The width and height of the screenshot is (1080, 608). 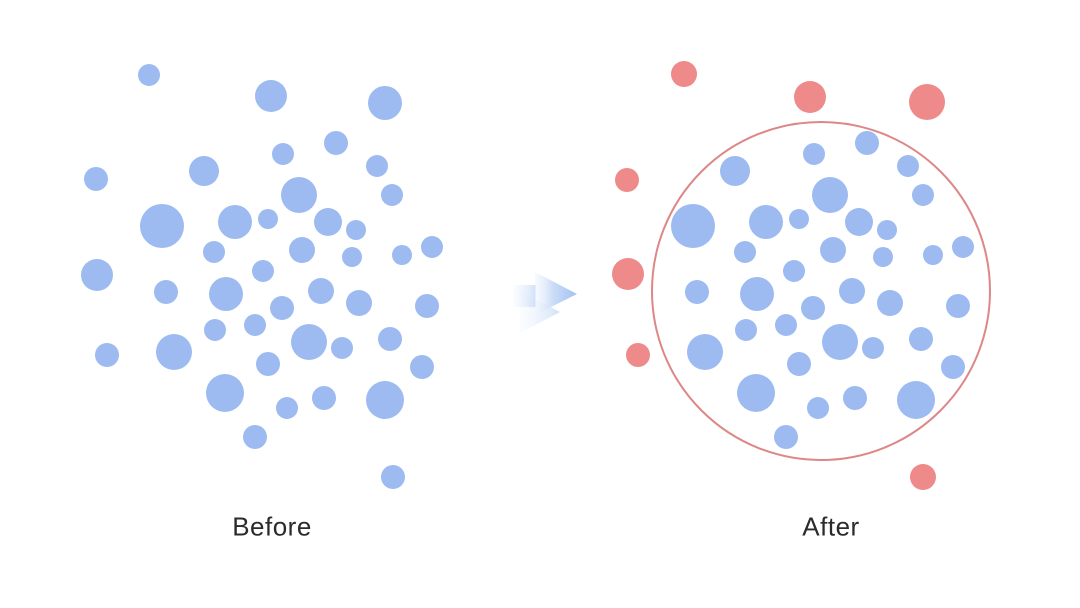 I want to click on after-dot-cluster, so click(x=822, y=290).